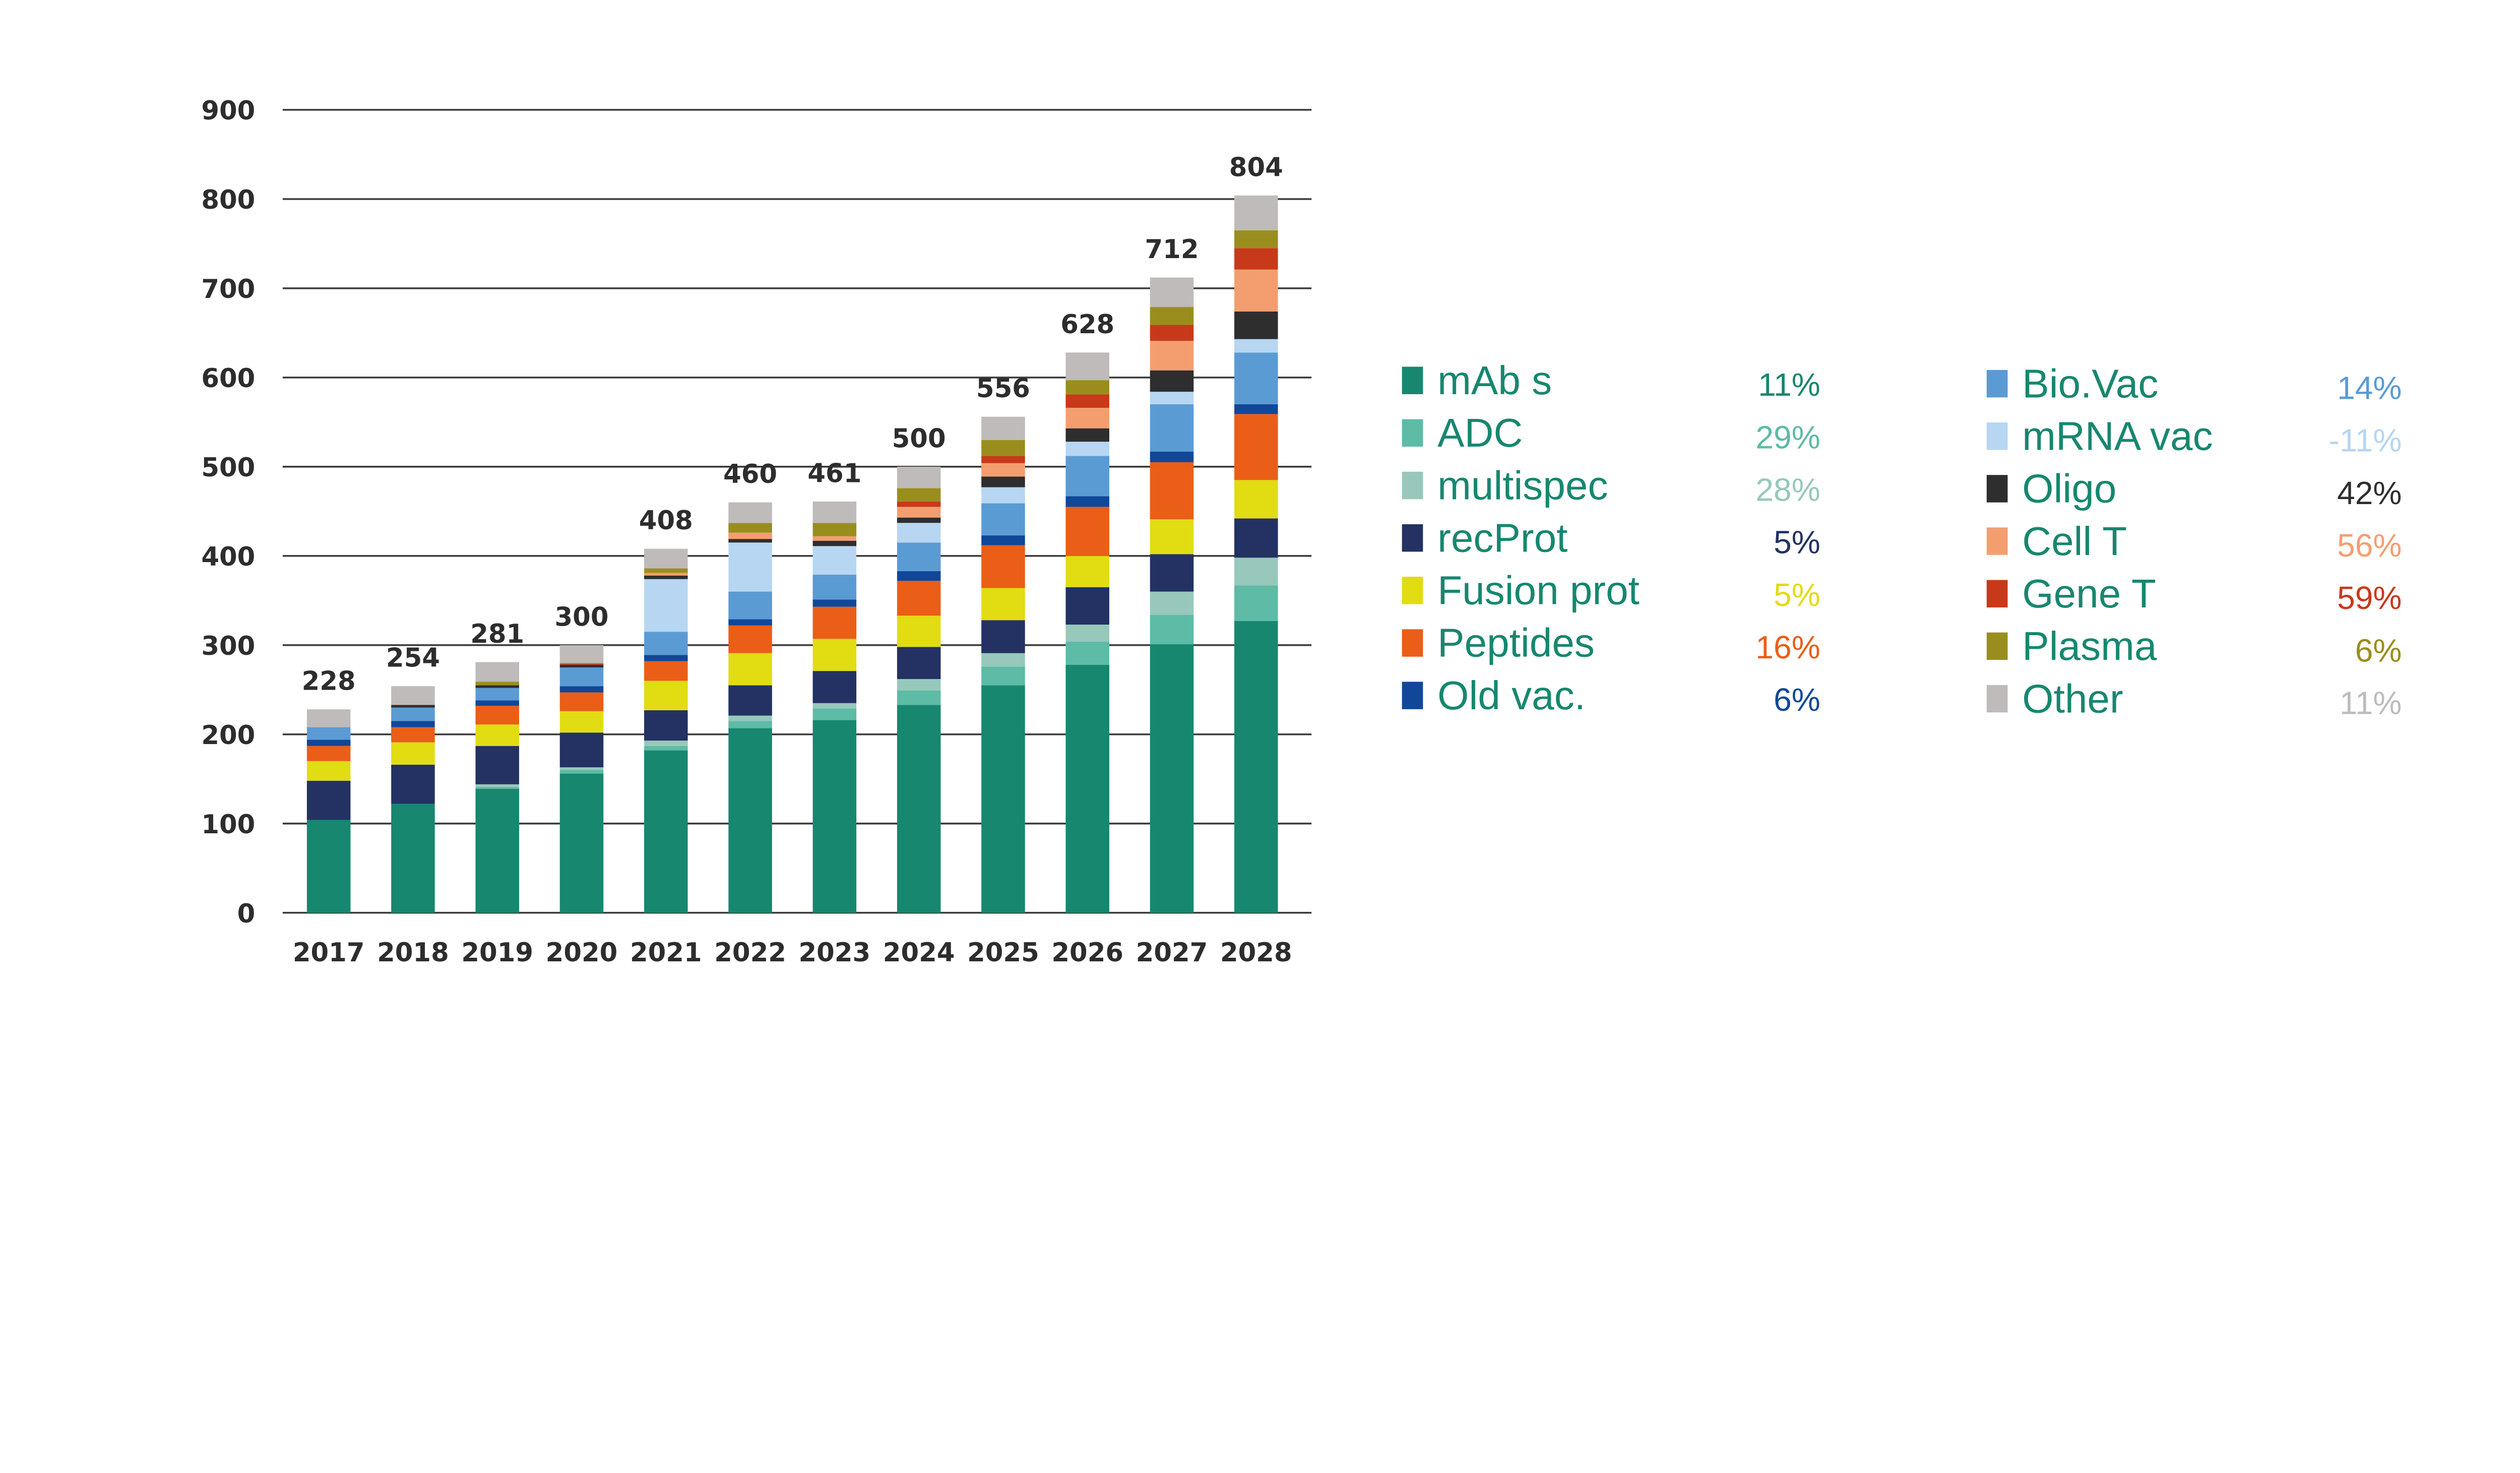  I want to click on y-tick-label: 700, so click(228, 289).